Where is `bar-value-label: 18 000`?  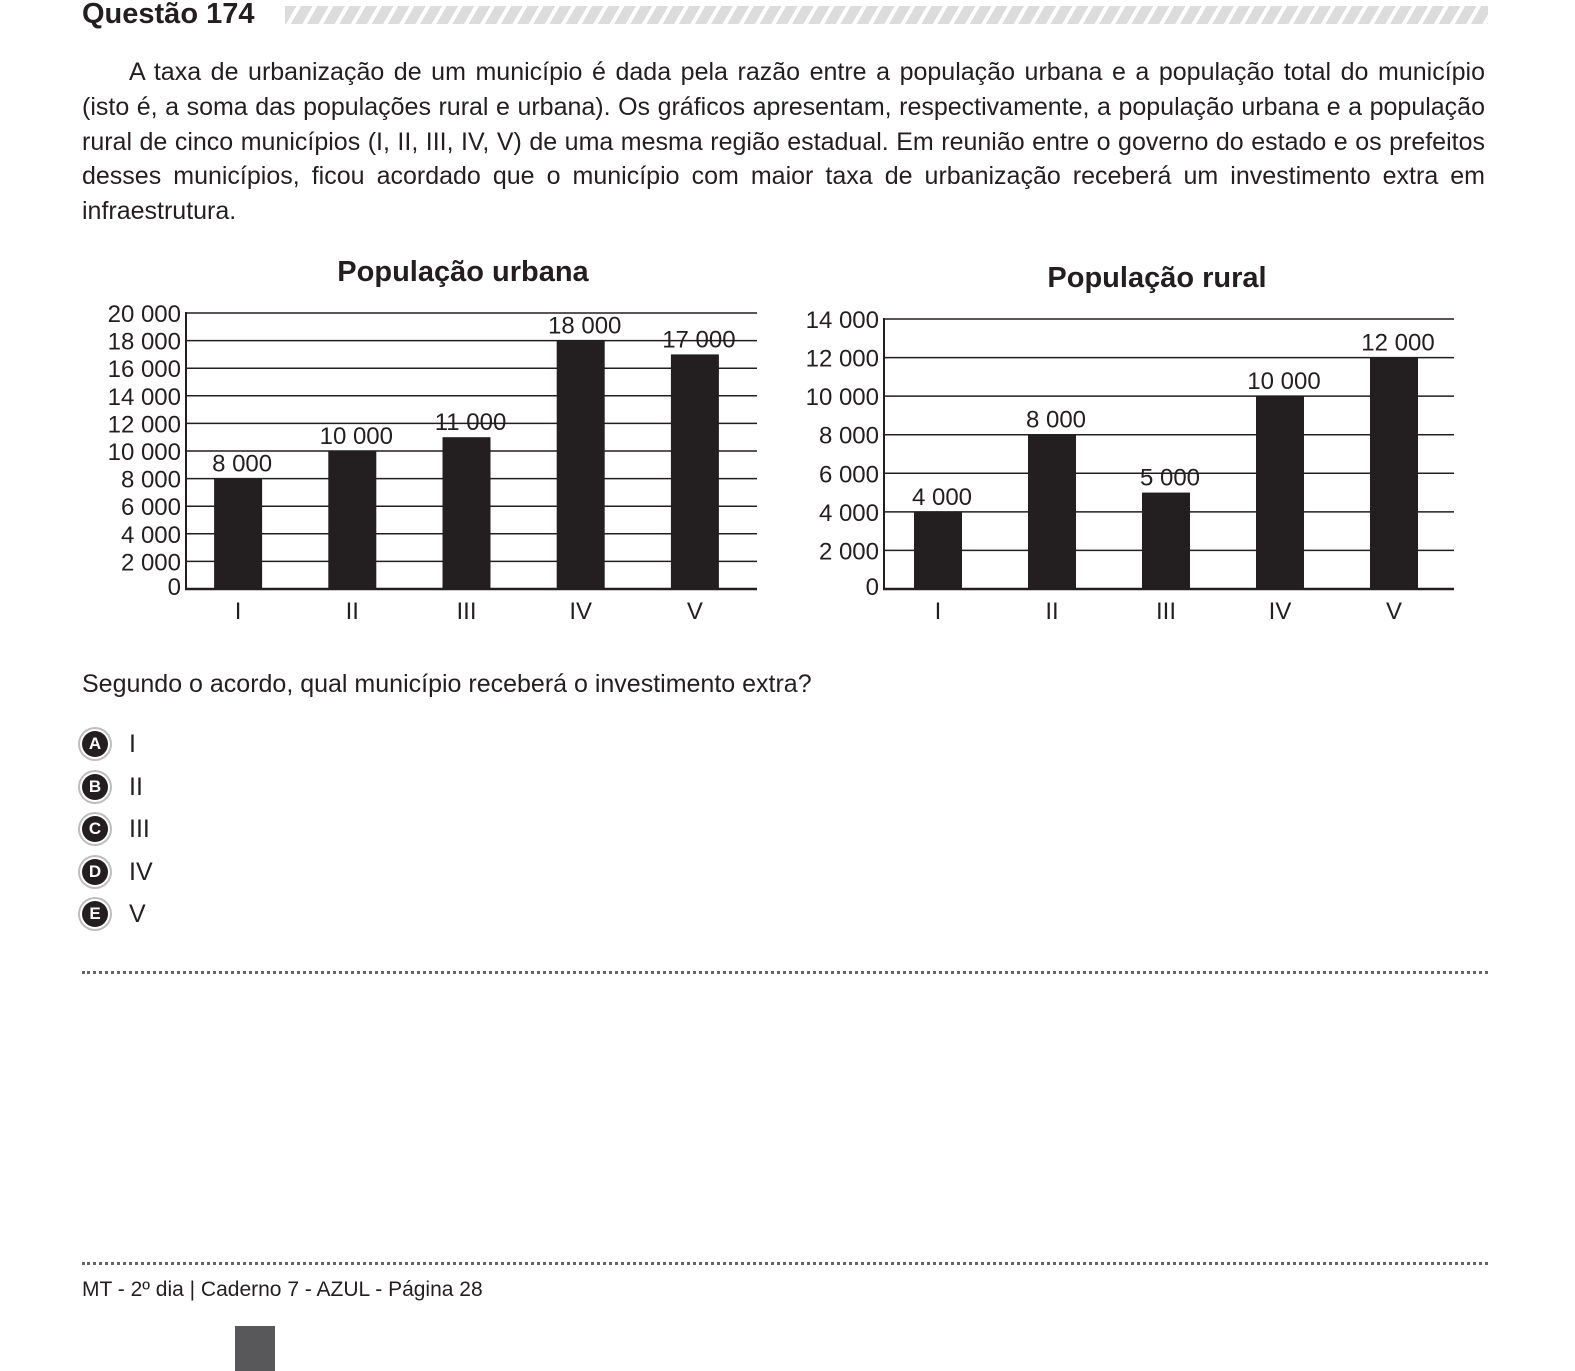 bar-value-label: 18 000 is located at coordinates (584, 326).